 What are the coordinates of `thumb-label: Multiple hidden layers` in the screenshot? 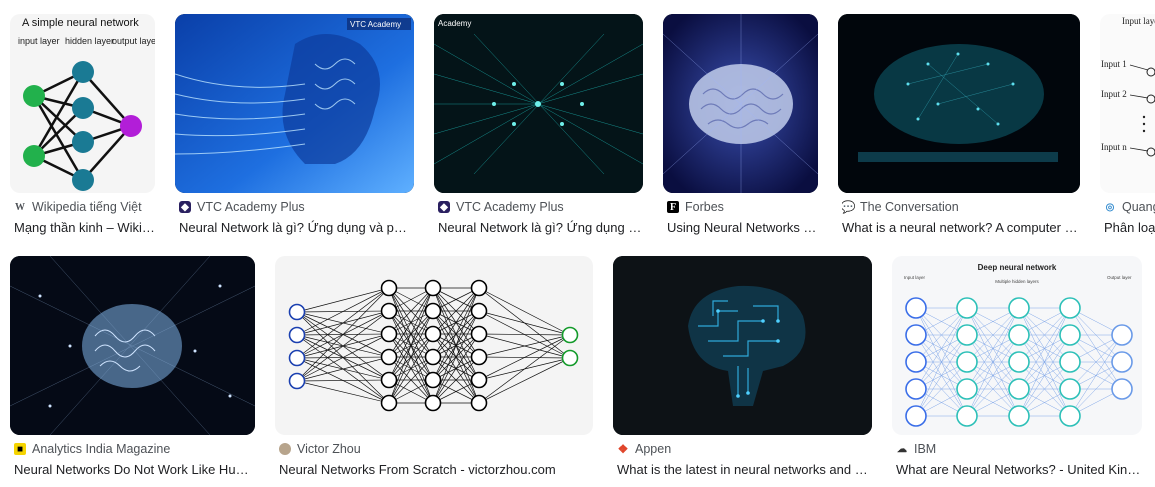 It's located at (1017, 281).